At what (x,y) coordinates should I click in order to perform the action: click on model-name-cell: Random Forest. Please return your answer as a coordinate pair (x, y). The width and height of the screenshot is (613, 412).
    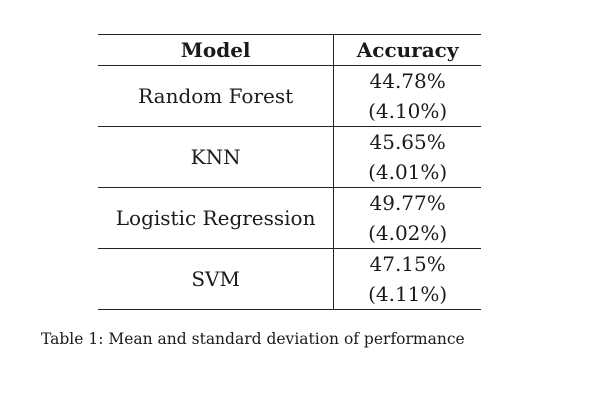
    Looking at the image, I should click on (216, 96).